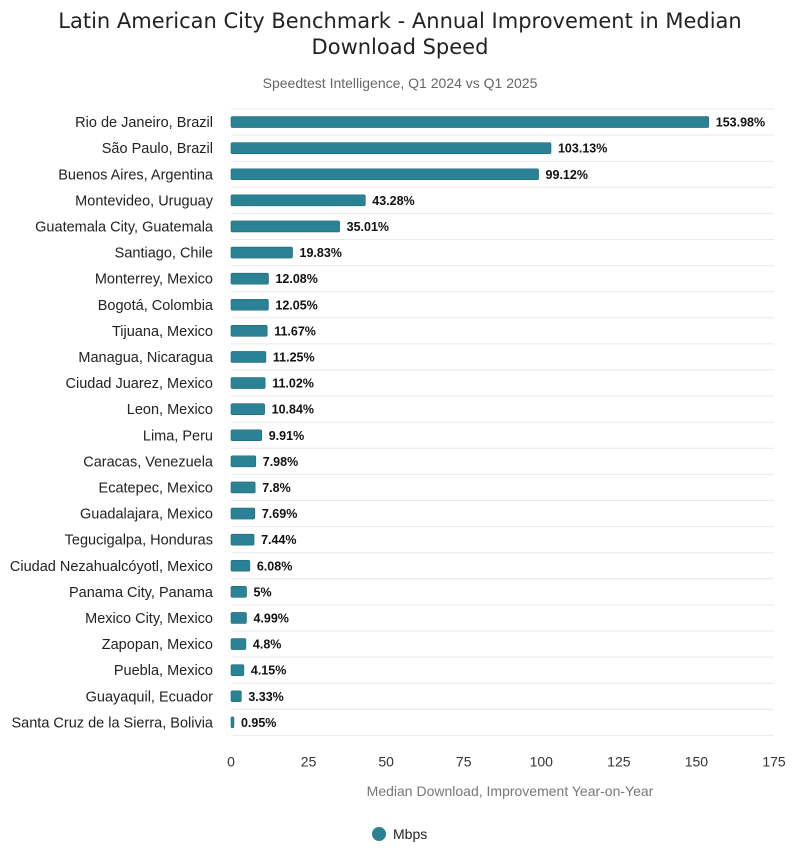 The height and width of the screenshot is (868, 800). I want to click on data-label: 4.8%, so click(267, 645).